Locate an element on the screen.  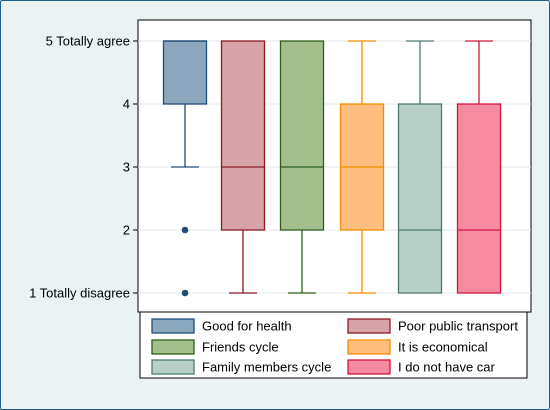
legend-item-6: I do not have car is located at coordinates (421, 367).